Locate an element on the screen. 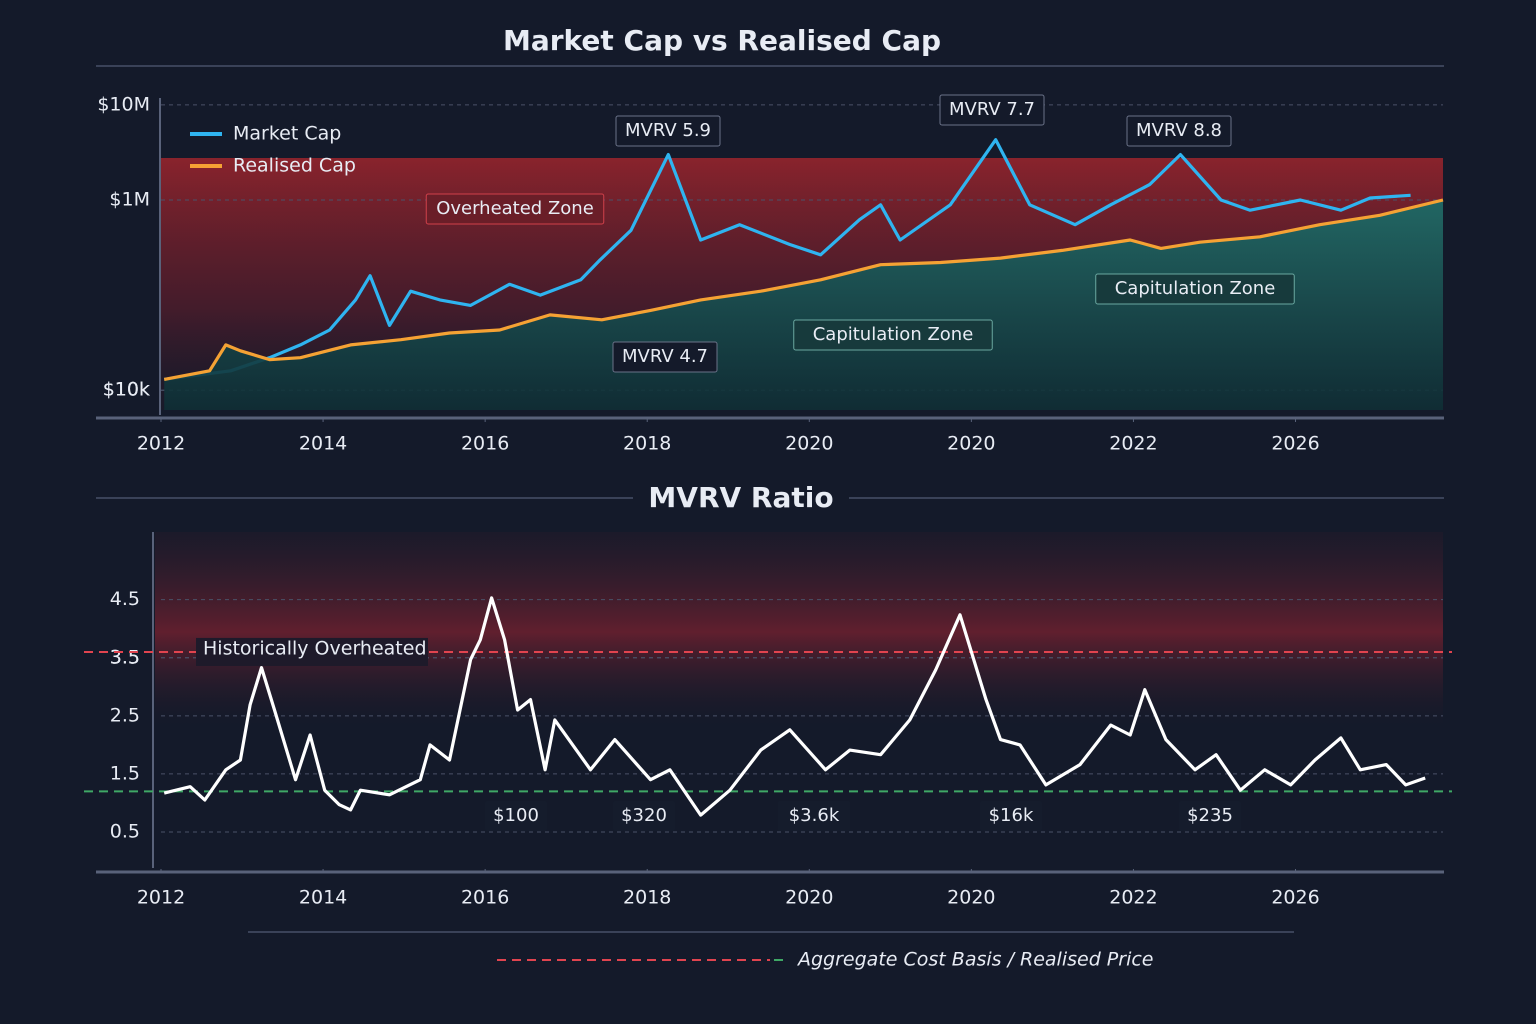 This screenshot has height=1024, width=1536. legend-label: Market Cap is located at coordinates (287, 134).